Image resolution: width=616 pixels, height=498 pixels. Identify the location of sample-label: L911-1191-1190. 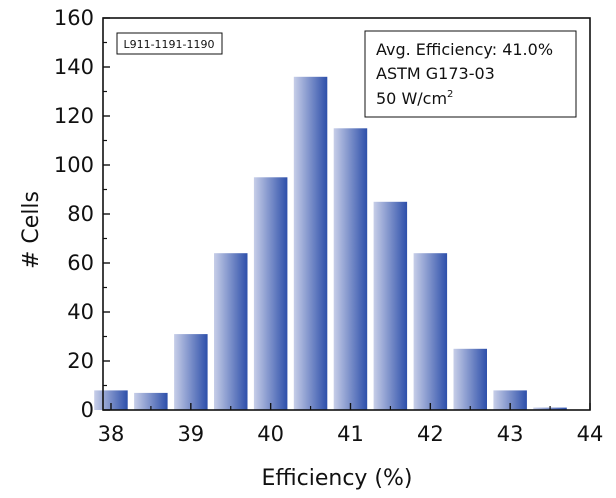
(168, 44).